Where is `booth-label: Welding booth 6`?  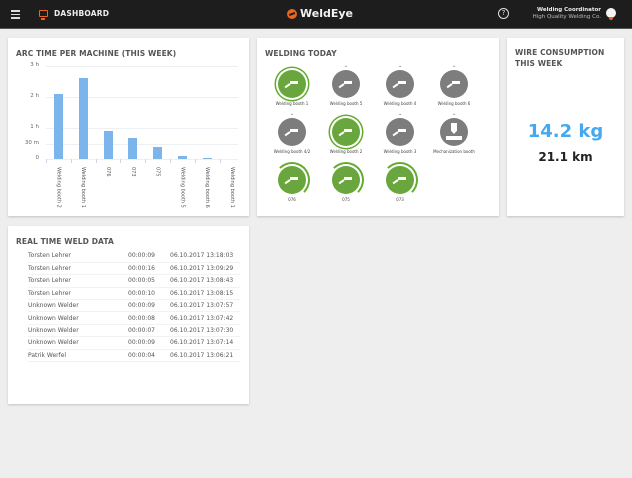
booth-label: Welding booth 6 is located at coordinates (454, 103).